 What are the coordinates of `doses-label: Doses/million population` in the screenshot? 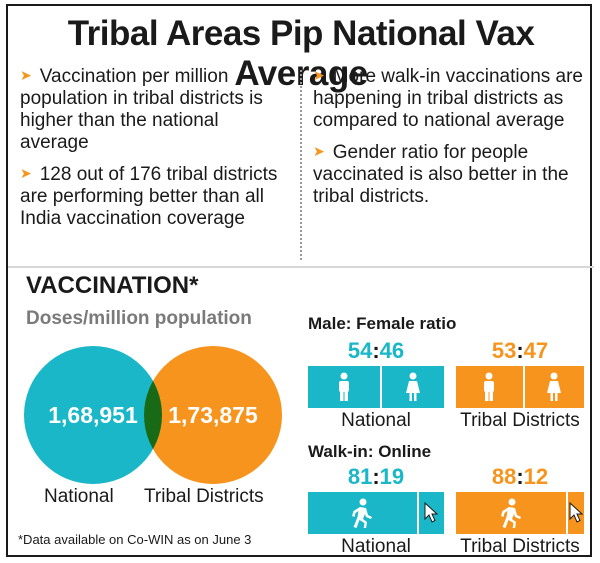 It's located at (139, 318).